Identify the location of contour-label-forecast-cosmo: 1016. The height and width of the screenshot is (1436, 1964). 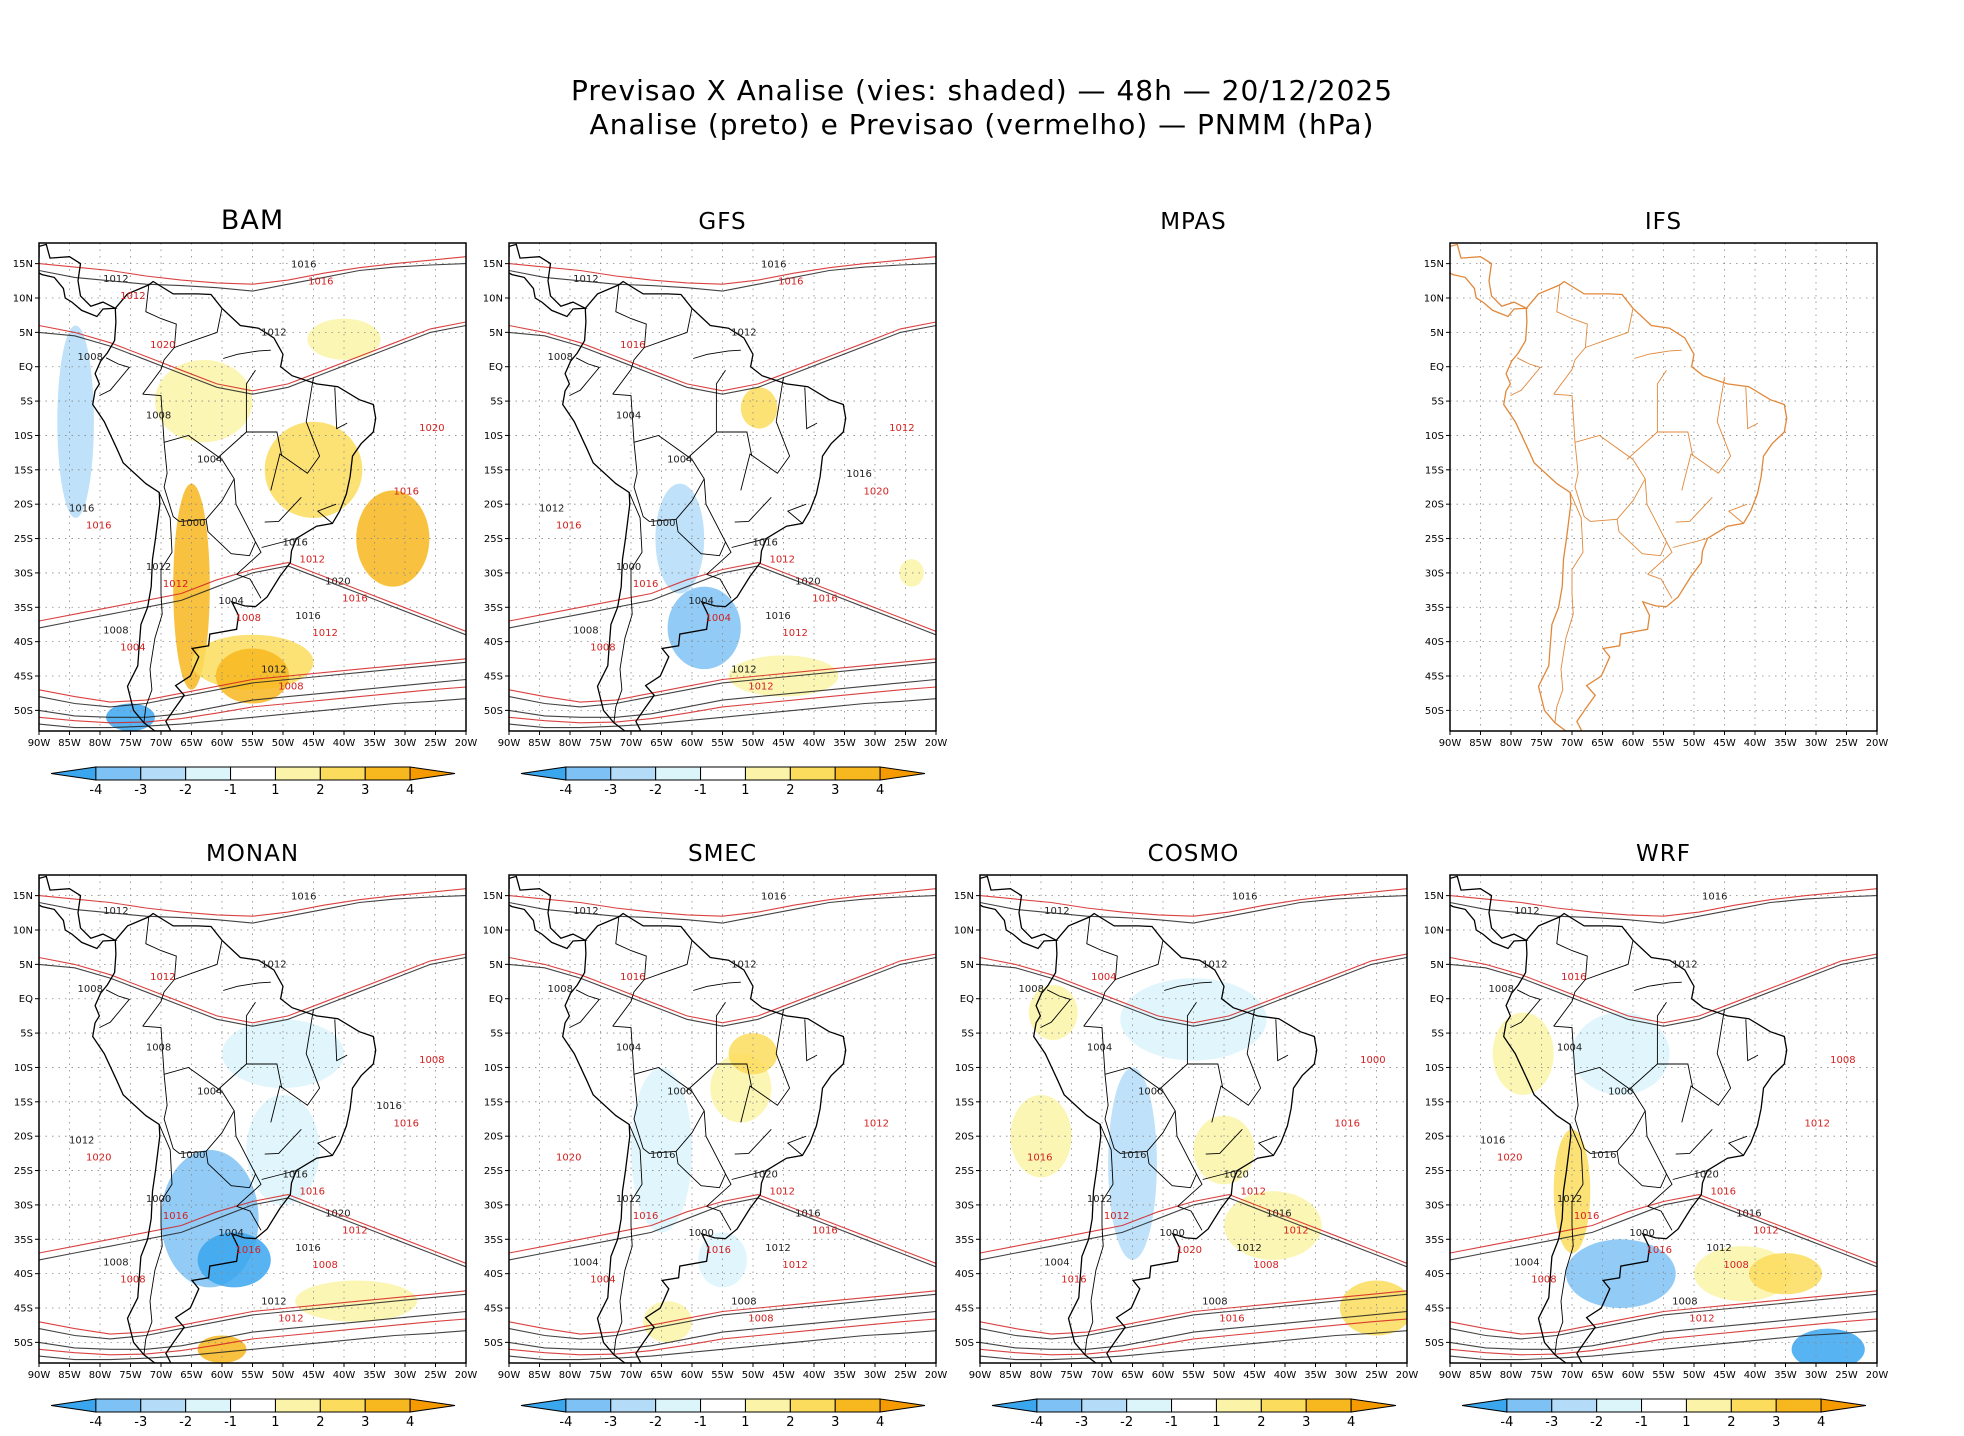
(1231, 1319).